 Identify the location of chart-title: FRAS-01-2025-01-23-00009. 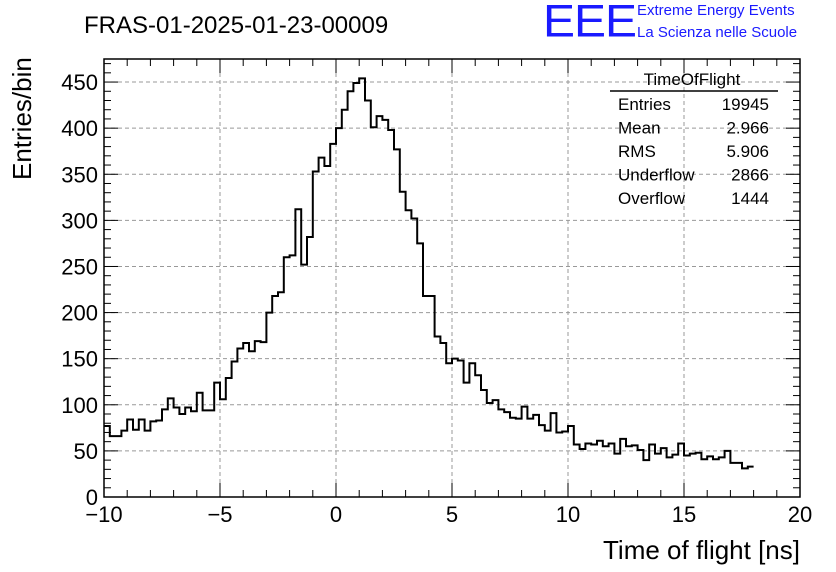
(236, 25).